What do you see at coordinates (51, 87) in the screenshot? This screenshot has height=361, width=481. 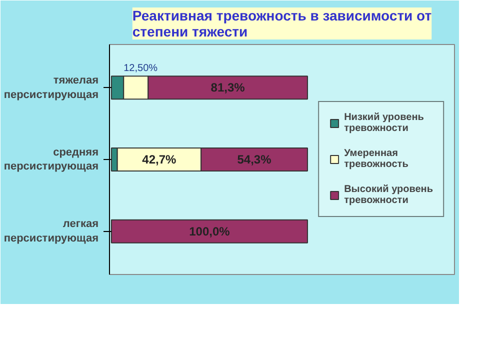 I see `y-tick-label: тяжелая персистирующая` at bounding box center [51, 87].